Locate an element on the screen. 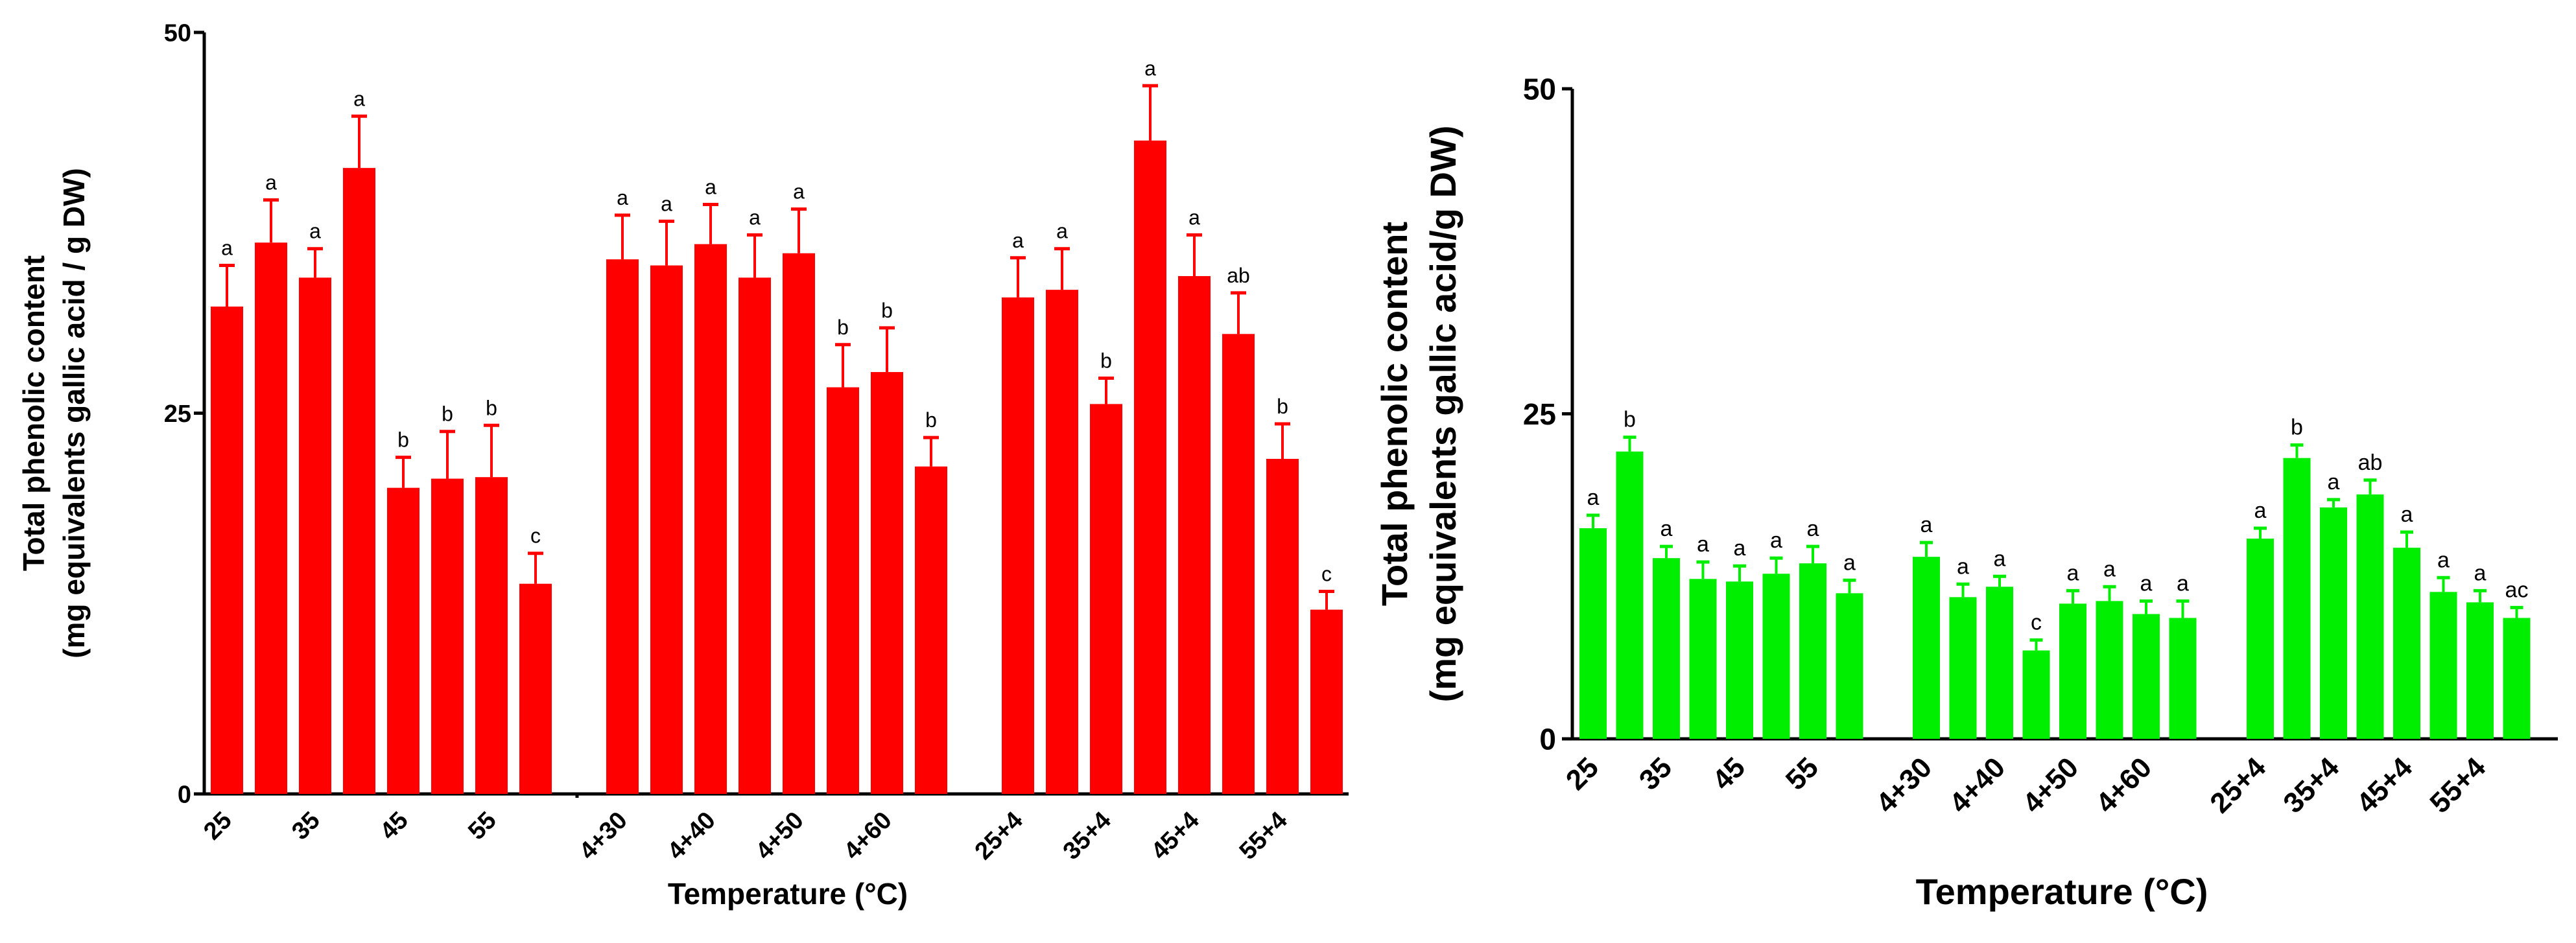 The width and height of the screenshot is (2576, 943). x-tick-label: 55 is located at coordinates (483, 826).